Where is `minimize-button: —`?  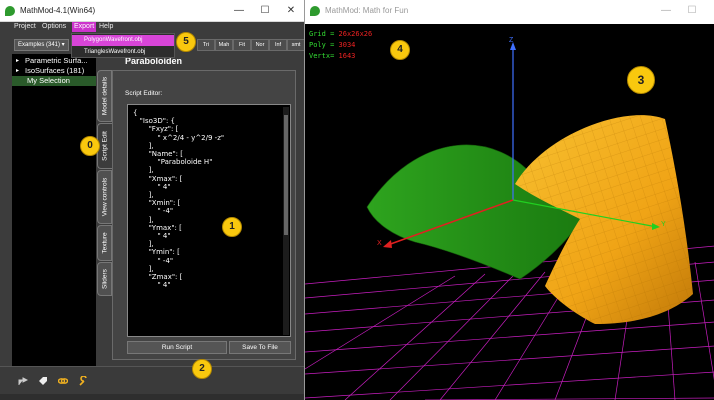 minimize-button: — is located at coordinates (239, 10).